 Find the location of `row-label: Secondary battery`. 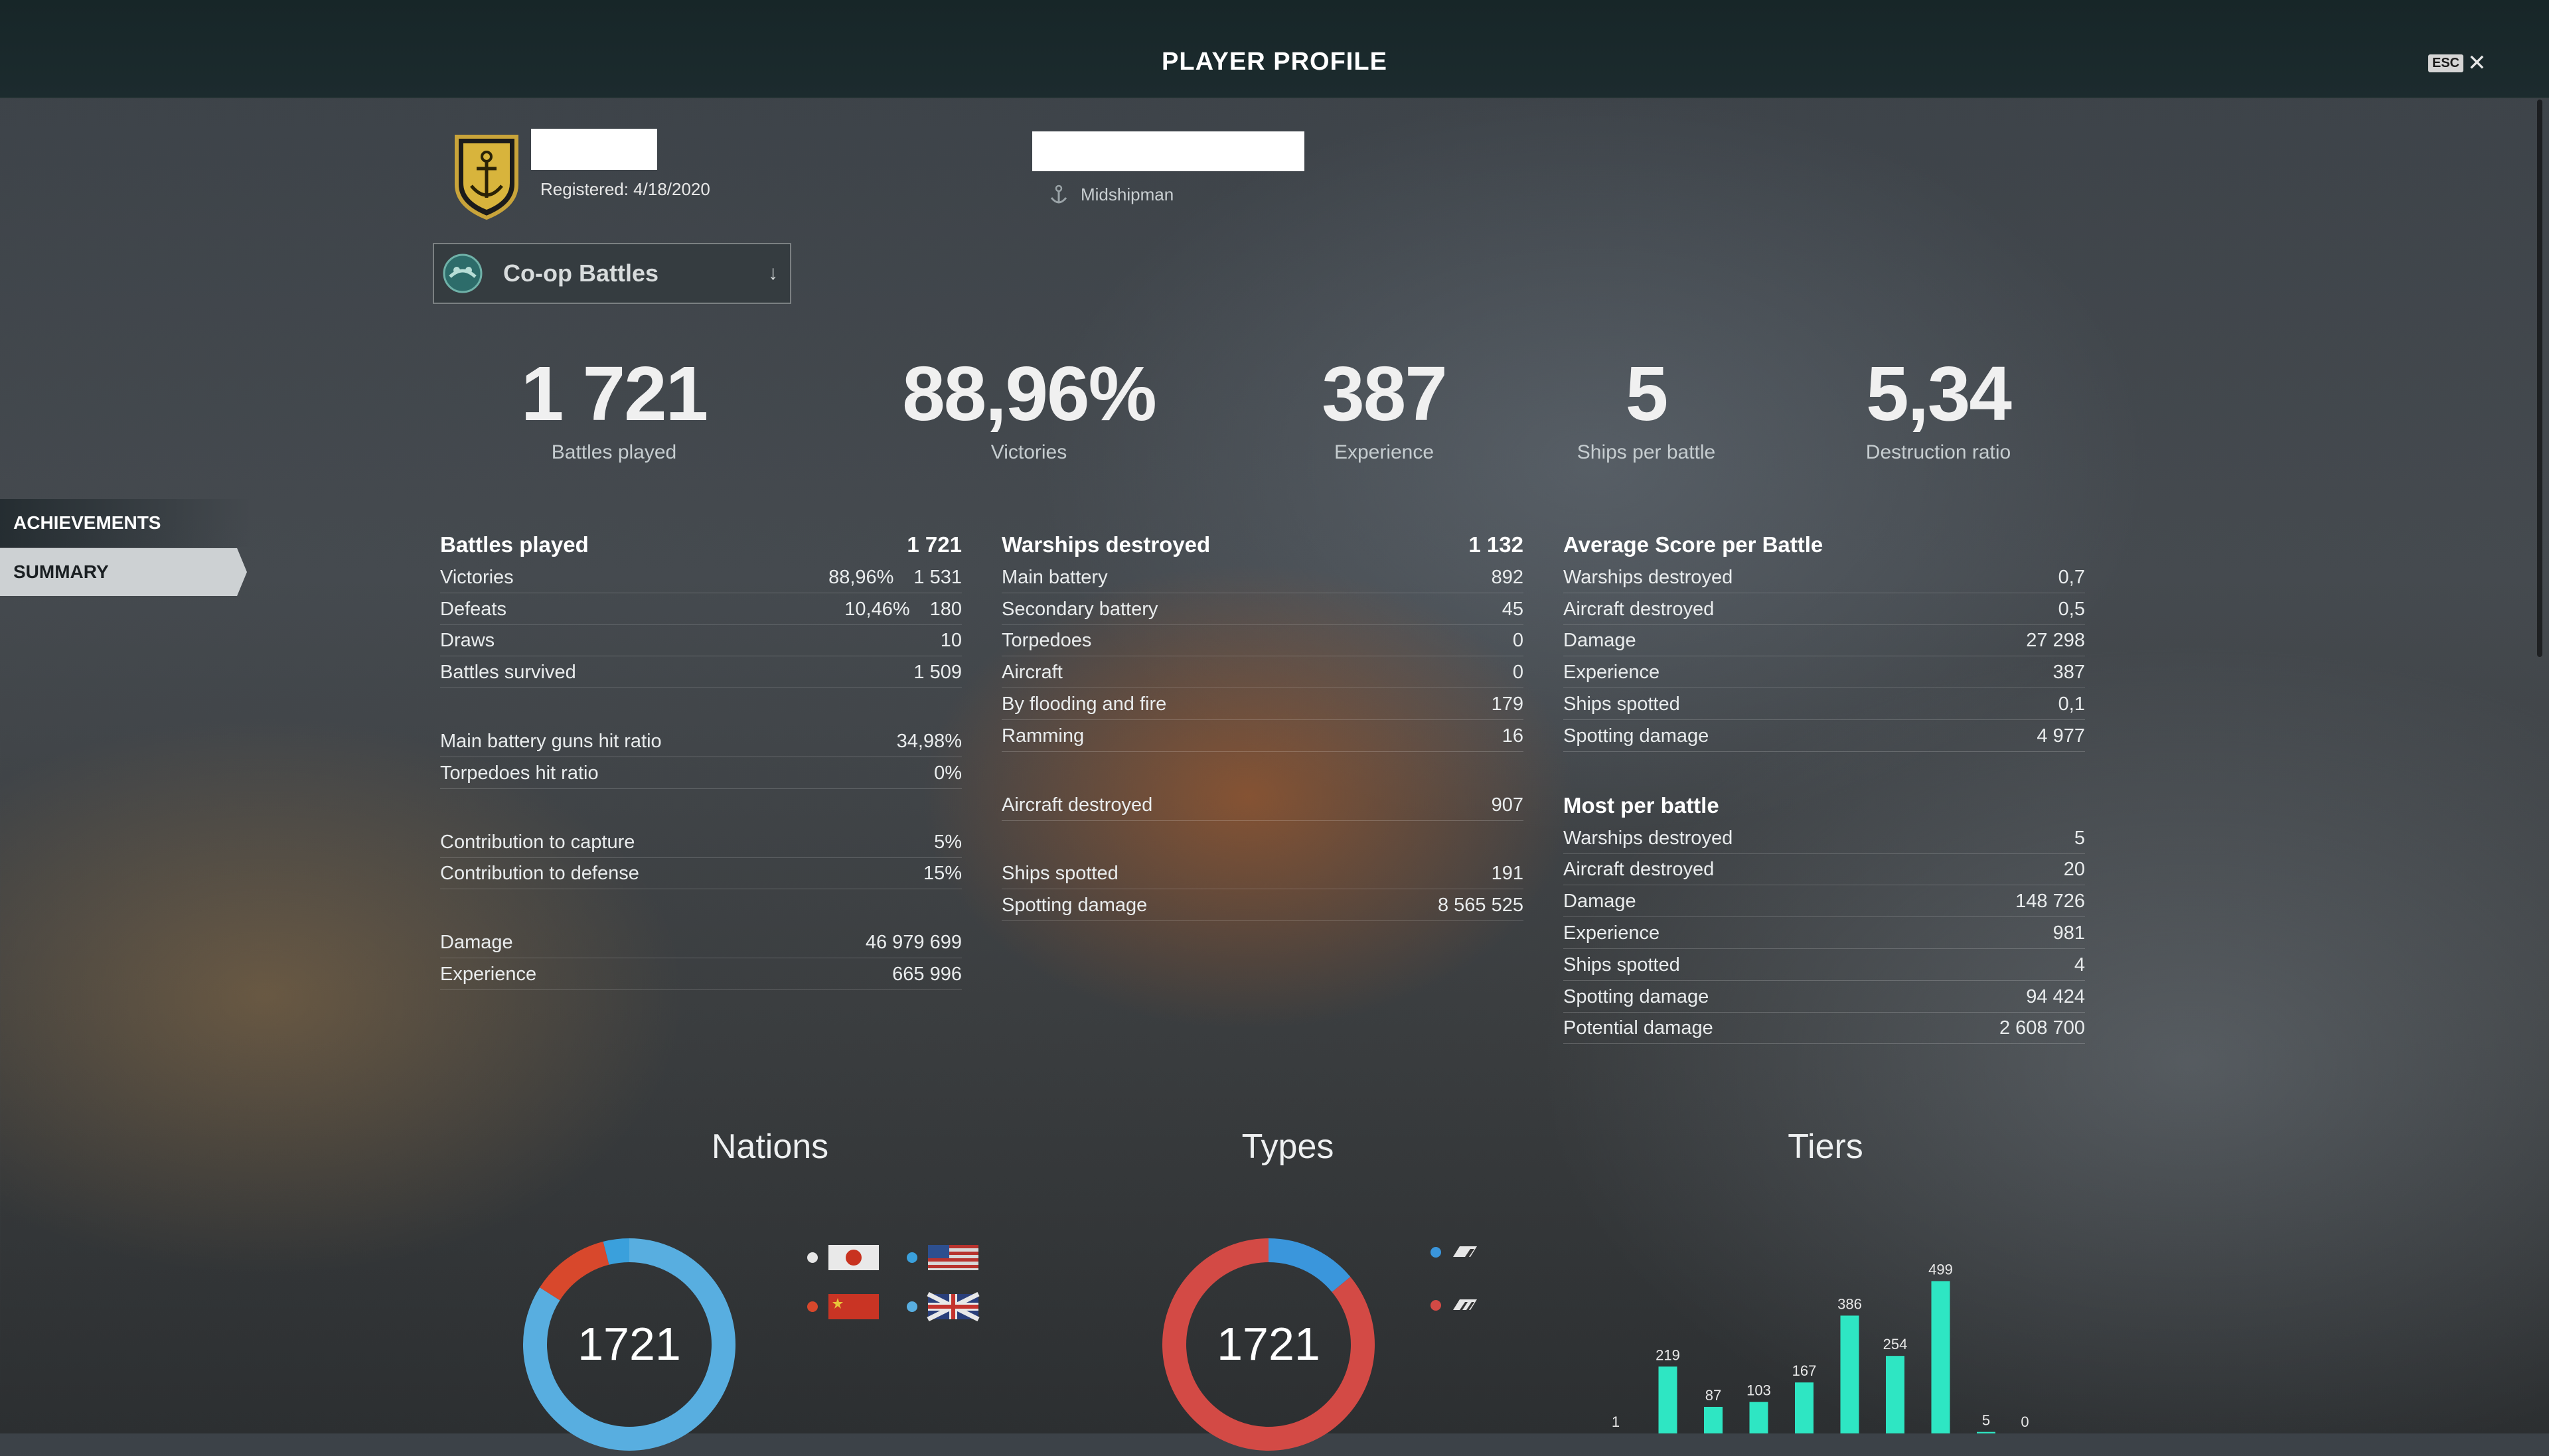

row-label: Secondary battery is located at coordinates (1080, 609).